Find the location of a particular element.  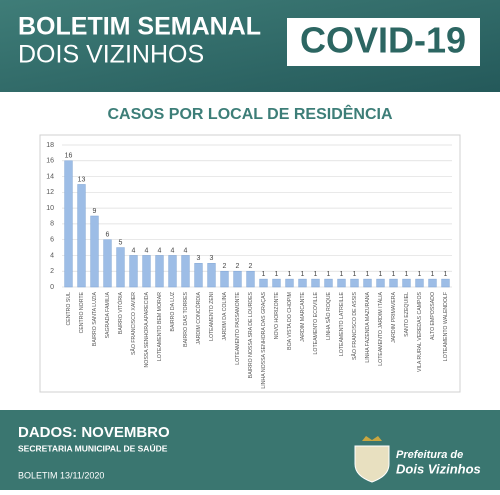

x-tick-label: BOA VISTA DO CHOPIM is located at coordinates (290, 321).